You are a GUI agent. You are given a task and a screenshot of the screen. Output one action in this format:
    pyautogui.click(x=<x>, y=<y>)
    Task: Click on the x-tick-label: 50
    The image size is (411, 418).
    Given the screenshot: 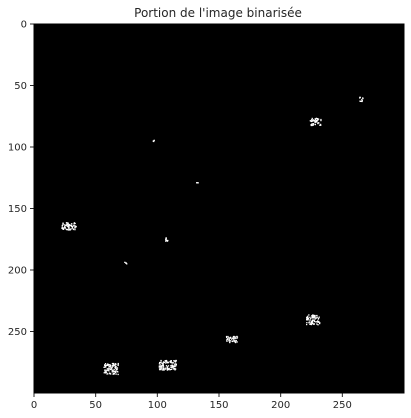 What is the action you would take?
    pyautogui.click(x=95, y=405)
    